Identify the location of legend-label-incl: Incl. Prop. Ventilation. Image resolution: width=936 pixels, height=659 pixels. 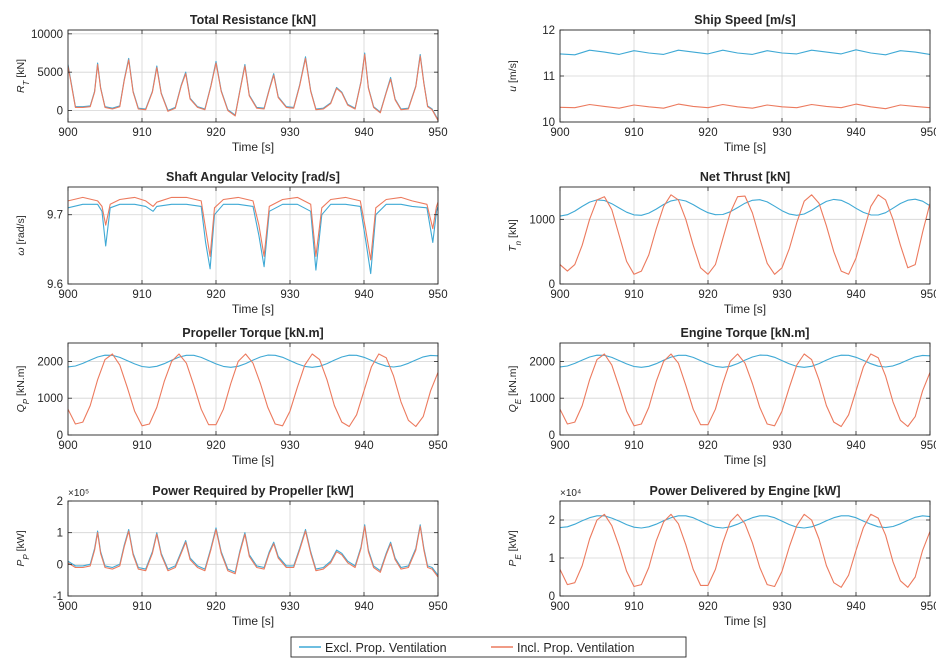
(575, 648).